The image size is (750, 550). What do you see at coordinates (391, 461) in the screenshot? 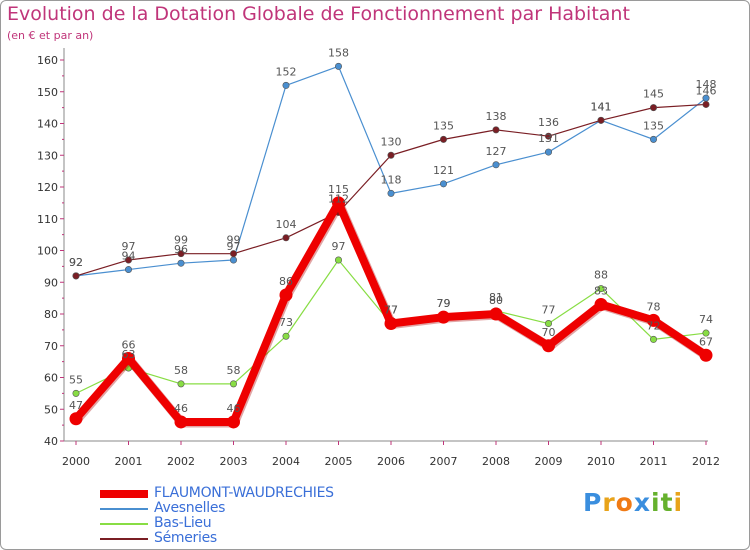
I see `x-tick-label: 2006` at bounding box center [391, 461].